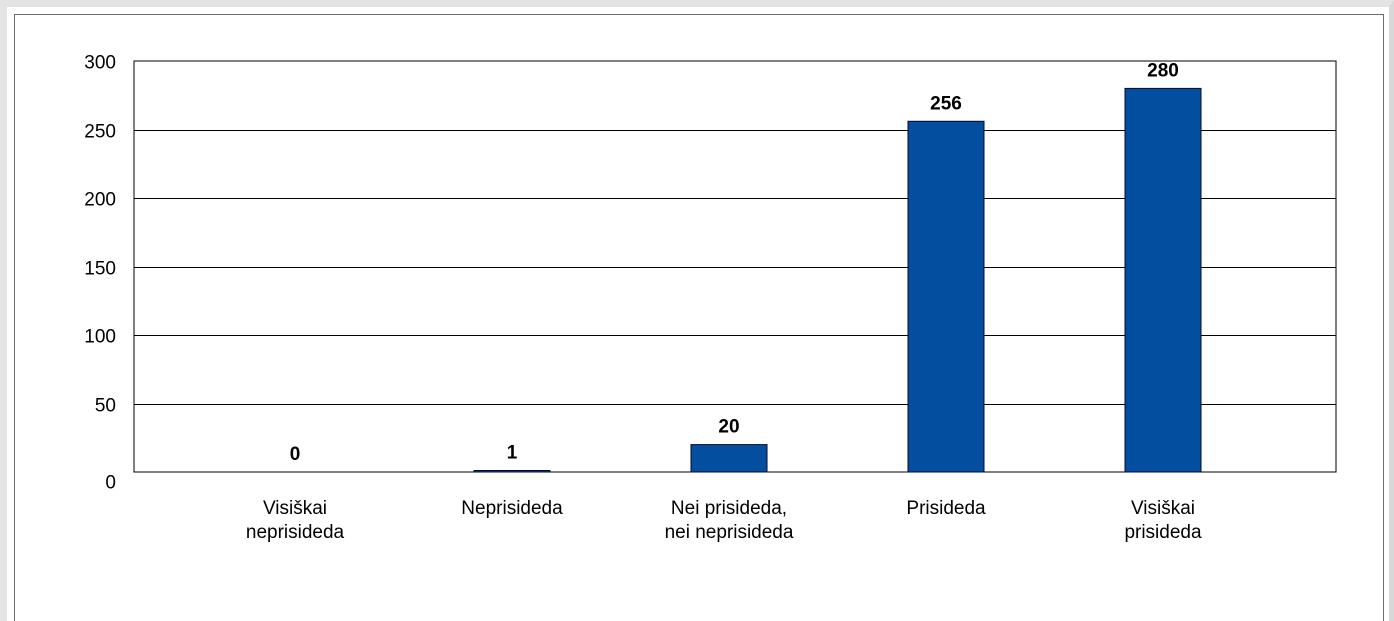 The width and height of the screenshot is (1394, 621). I want to click on data-label: 0, so click(295, 454).